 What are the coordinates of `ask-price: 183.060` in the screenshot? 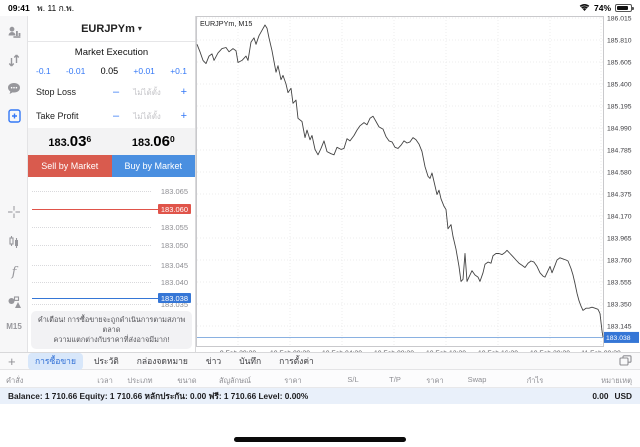 It's located at (153, 141).